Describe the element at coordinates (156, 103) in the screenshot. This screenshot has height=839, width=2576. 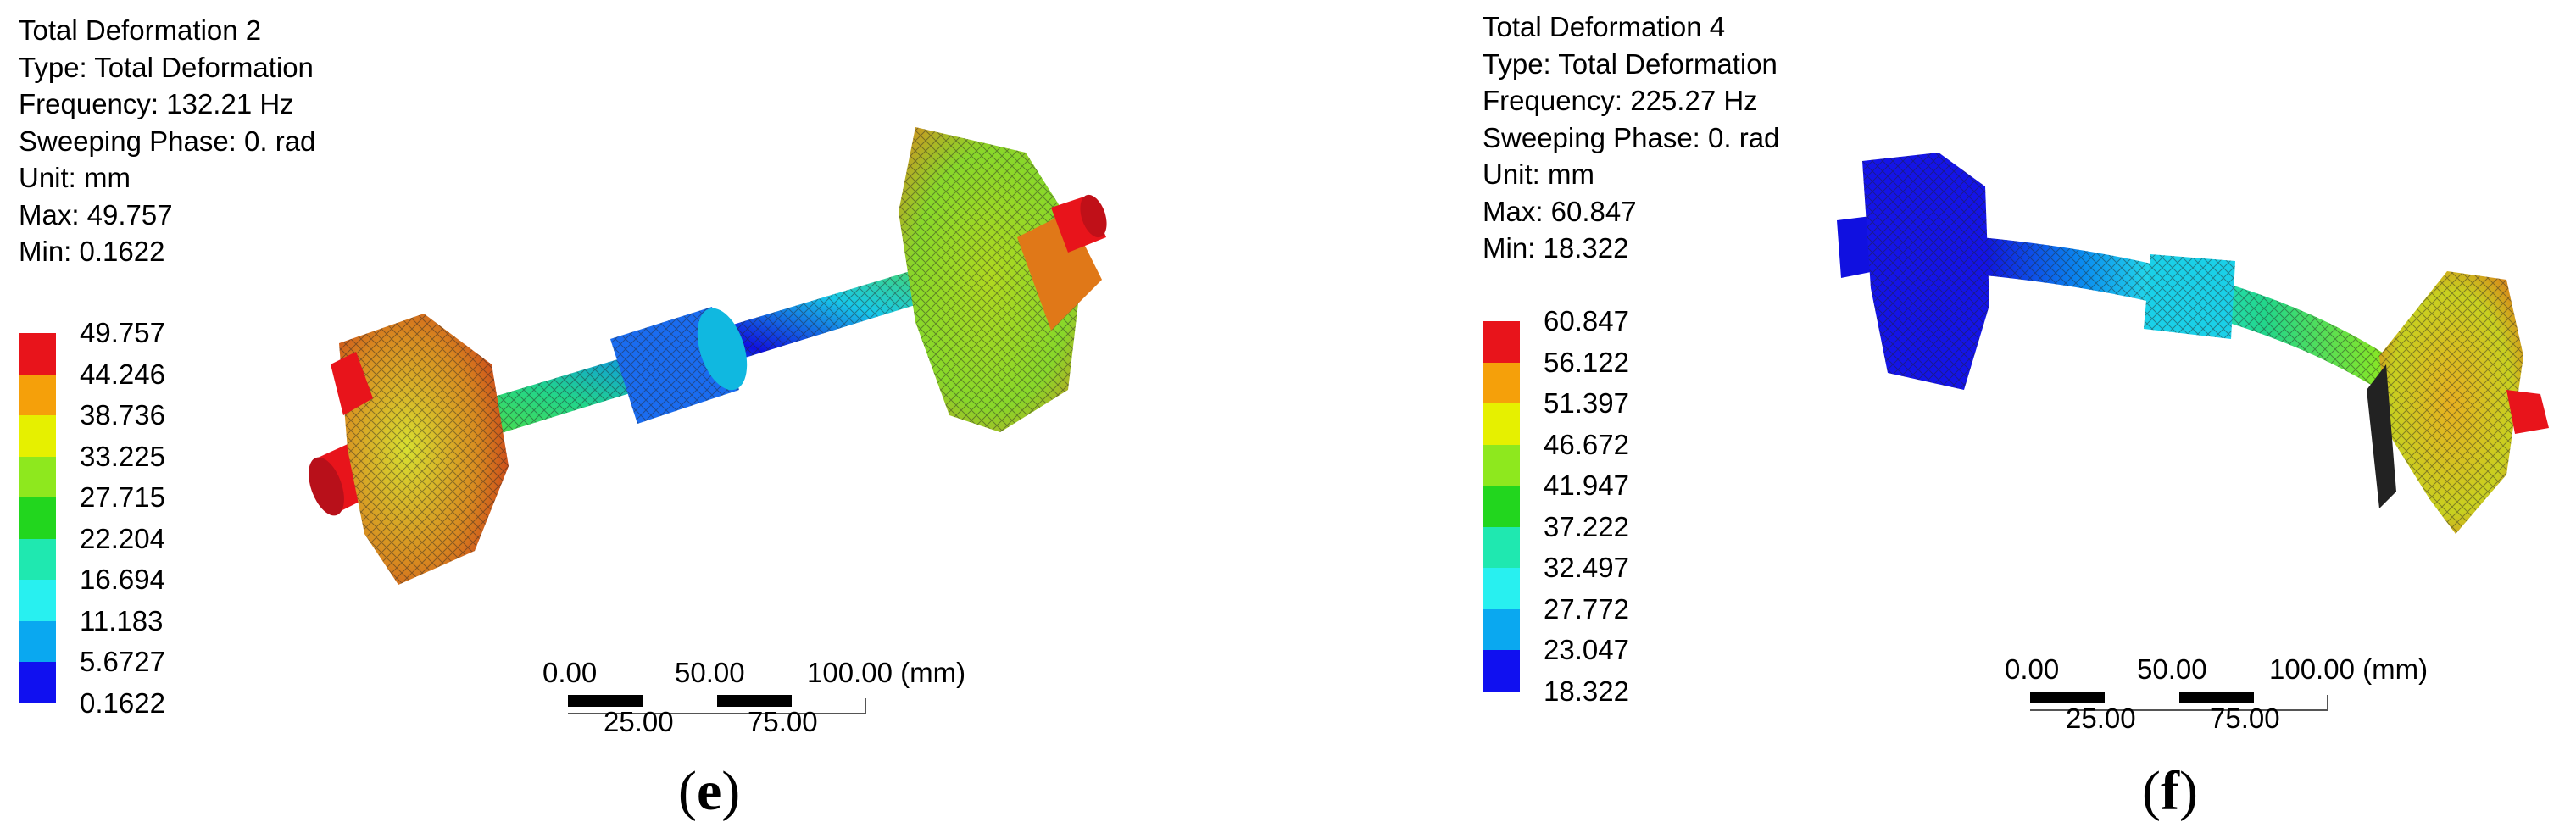
I see `result-frequency: Frequency: 132.21 Hz` at that location.